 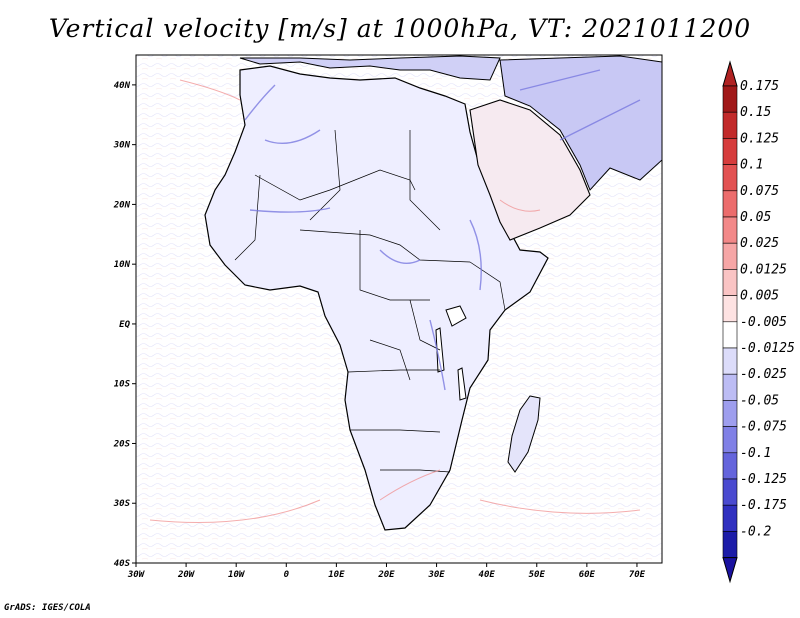 What do you see at coordinates (763, 479) in the screenshot?
I see `colorbar-label: -0.125` at bounding box center [763, 479].